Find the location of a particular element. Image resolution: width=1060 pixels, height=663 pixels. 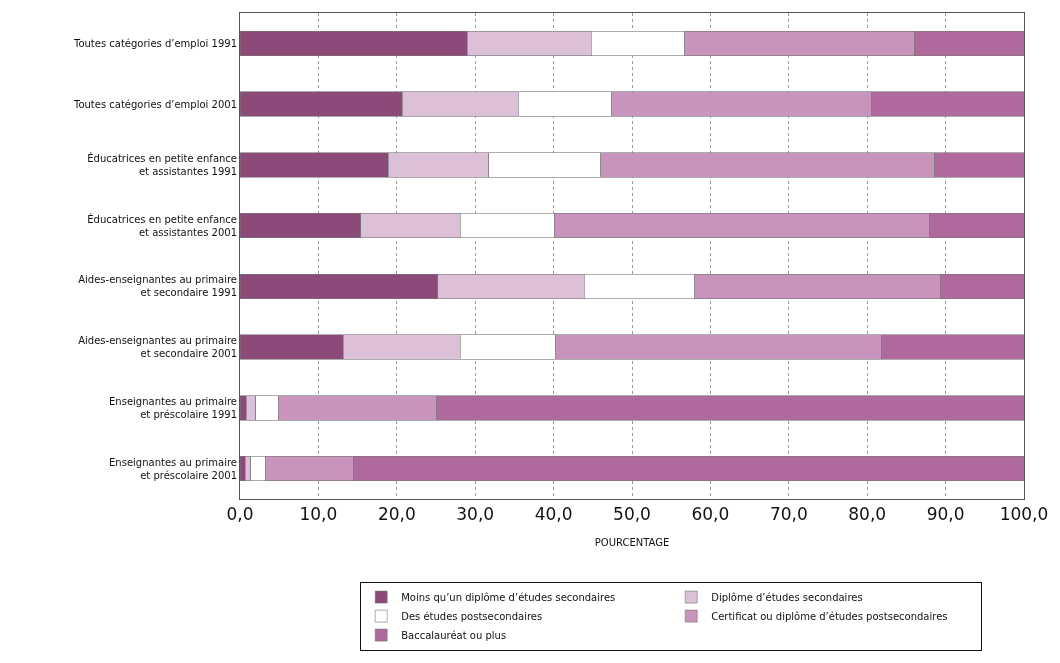

legend-label: Des études postsecondaires is located at coordinates (472, 617).